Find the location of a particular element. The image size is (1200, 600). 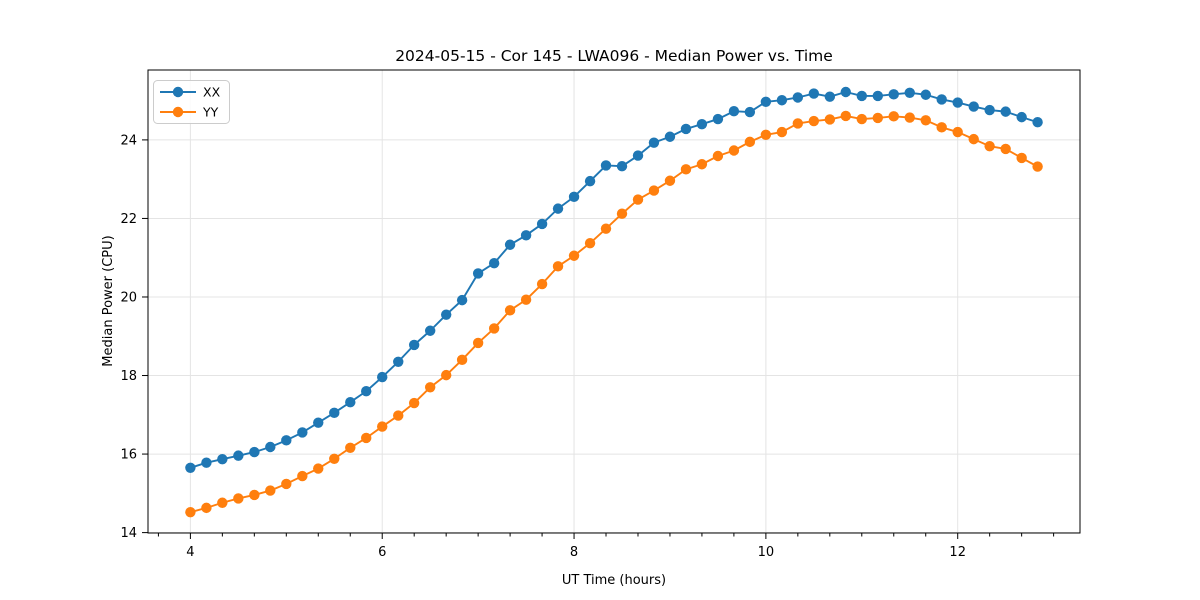

legend-label-yy: YY is located at coordinates (210, 112).